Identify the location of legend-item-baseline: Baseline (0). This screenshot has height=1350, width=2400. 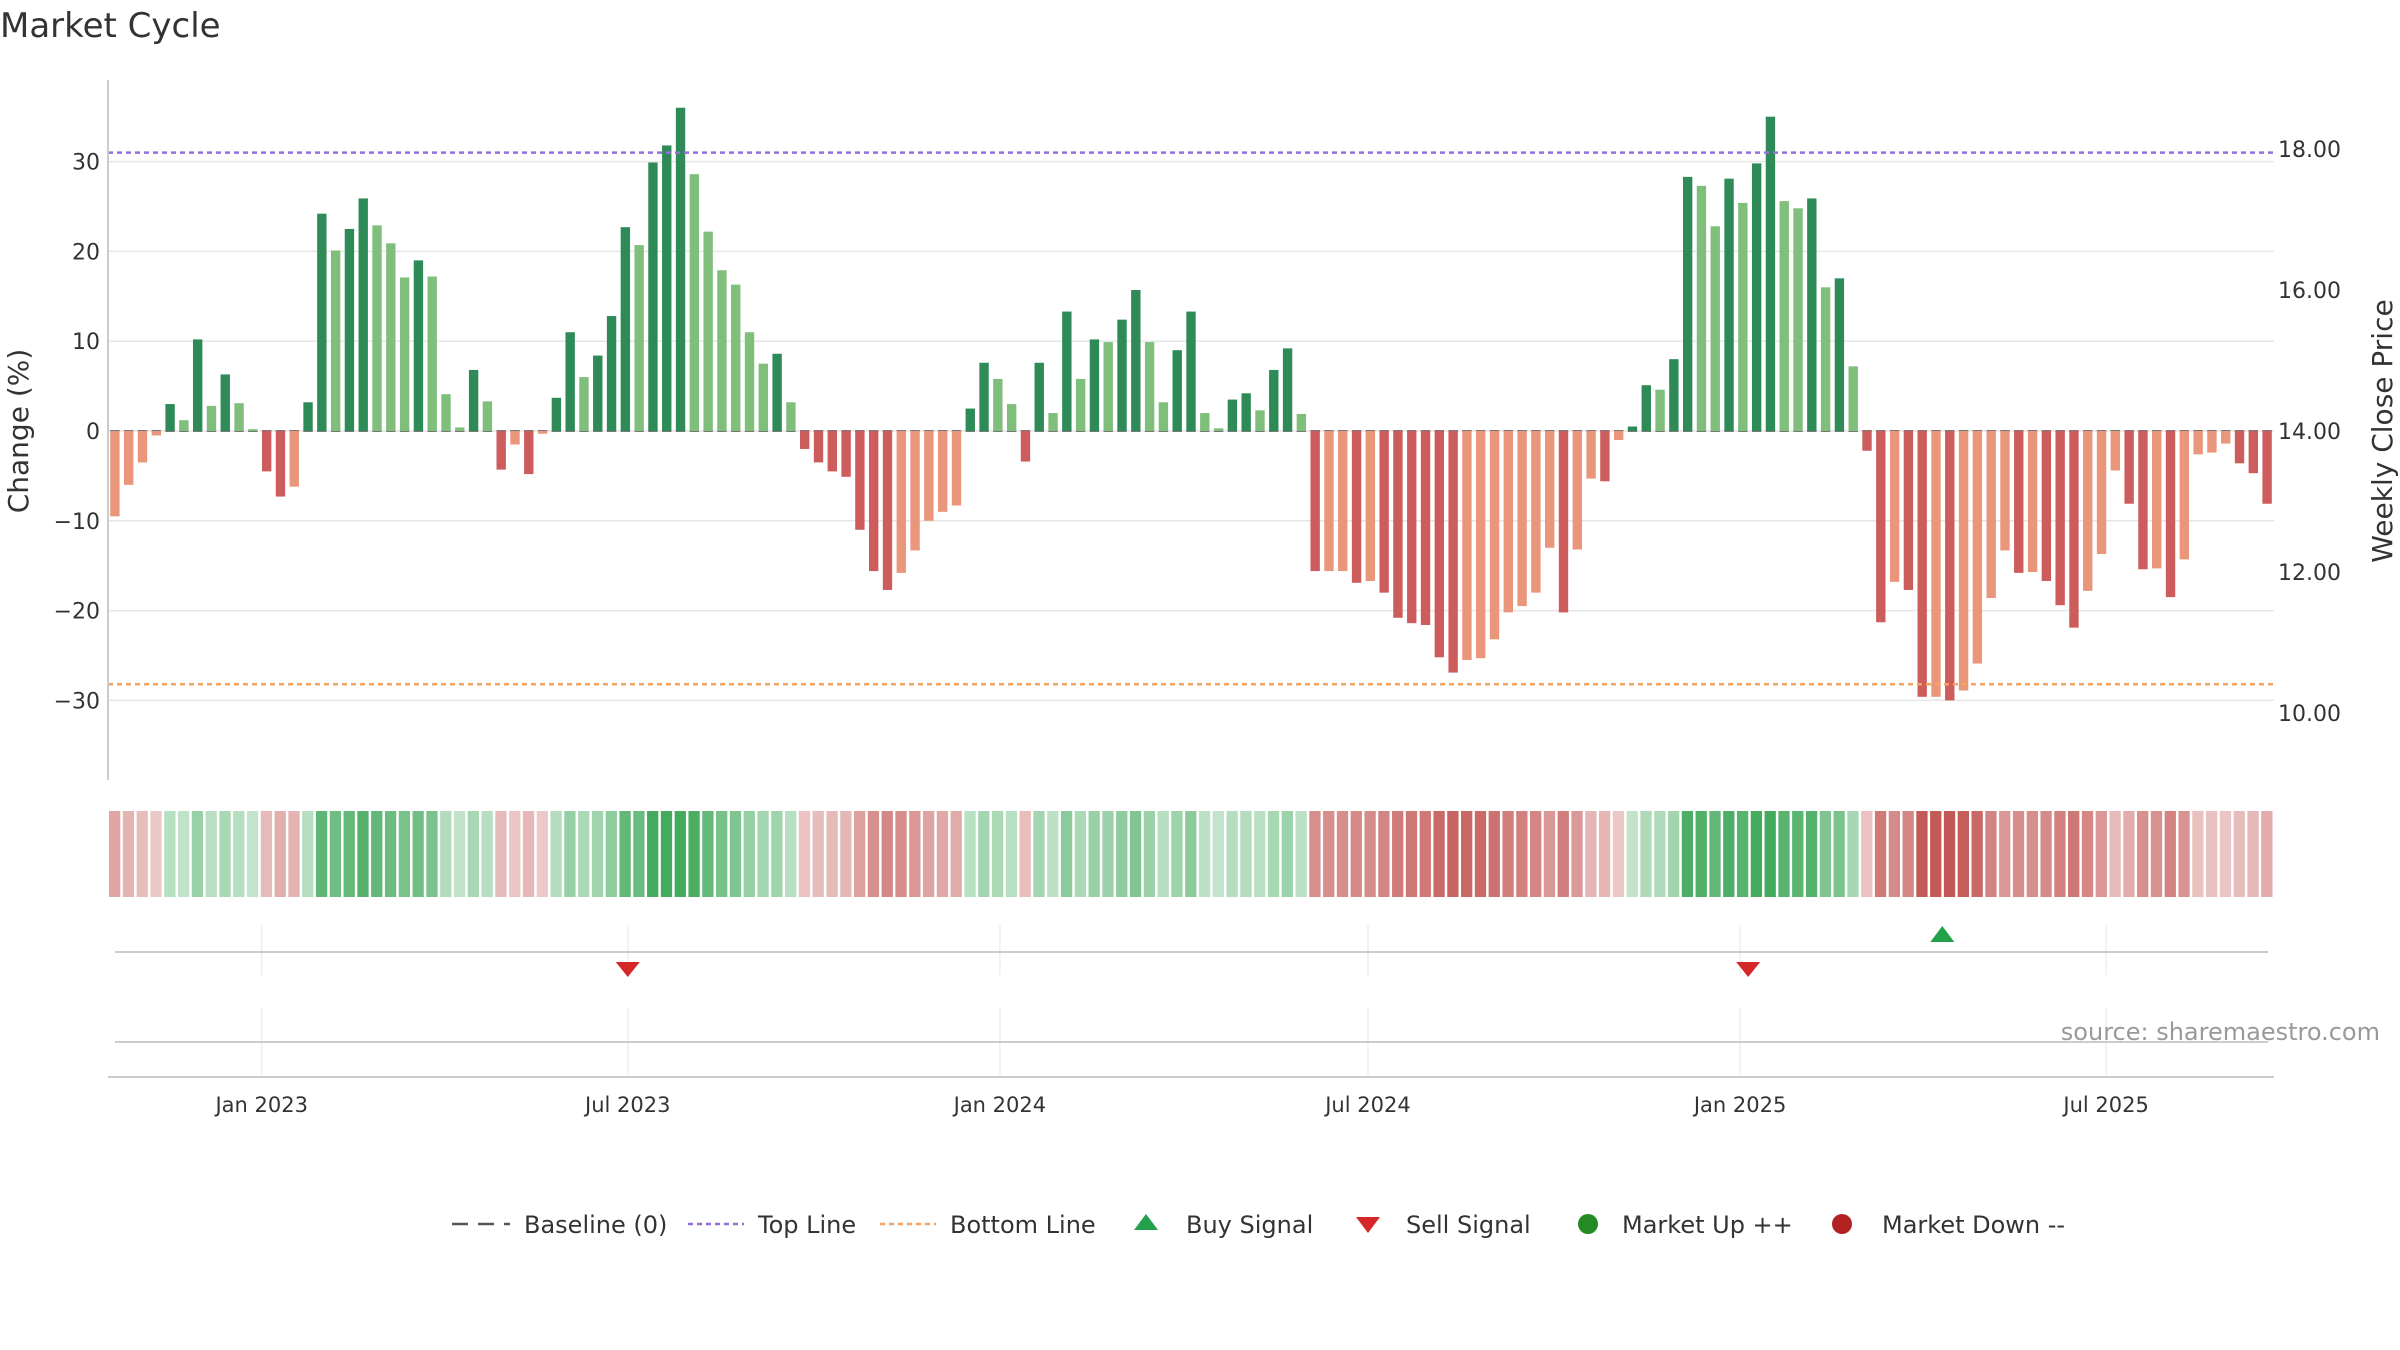
(559, 1225).